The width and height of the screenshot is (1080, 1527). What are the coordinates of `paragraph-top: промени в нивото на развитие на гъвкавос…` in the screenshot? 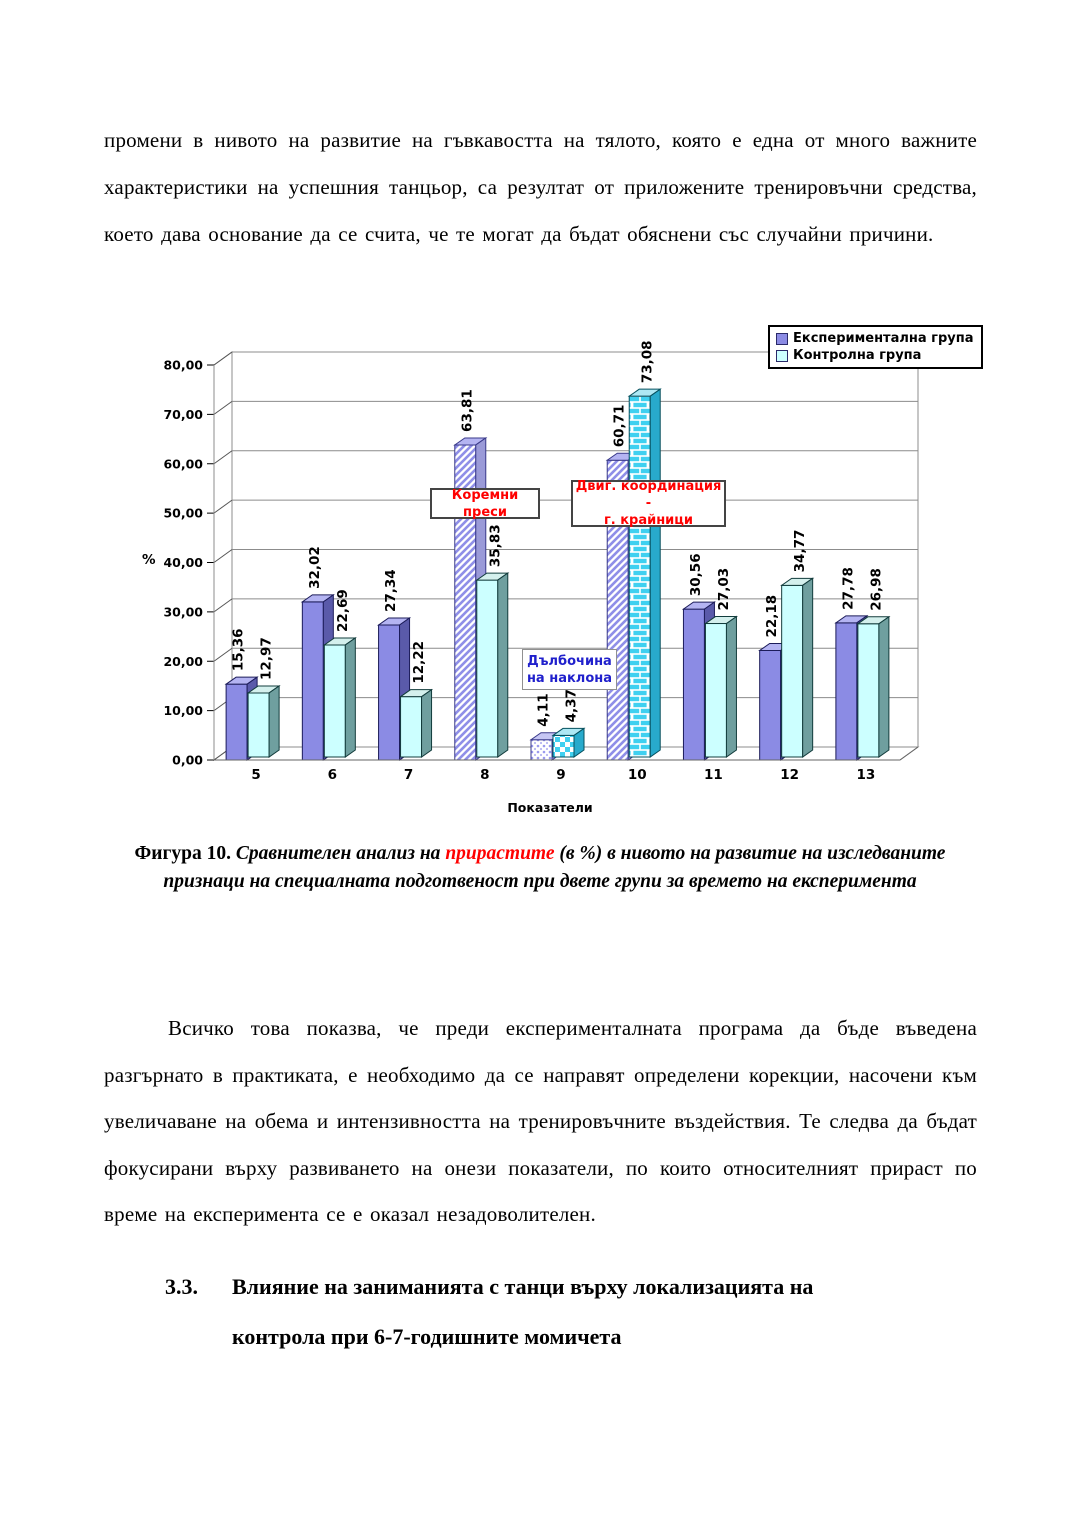 It's located at (540, 187).